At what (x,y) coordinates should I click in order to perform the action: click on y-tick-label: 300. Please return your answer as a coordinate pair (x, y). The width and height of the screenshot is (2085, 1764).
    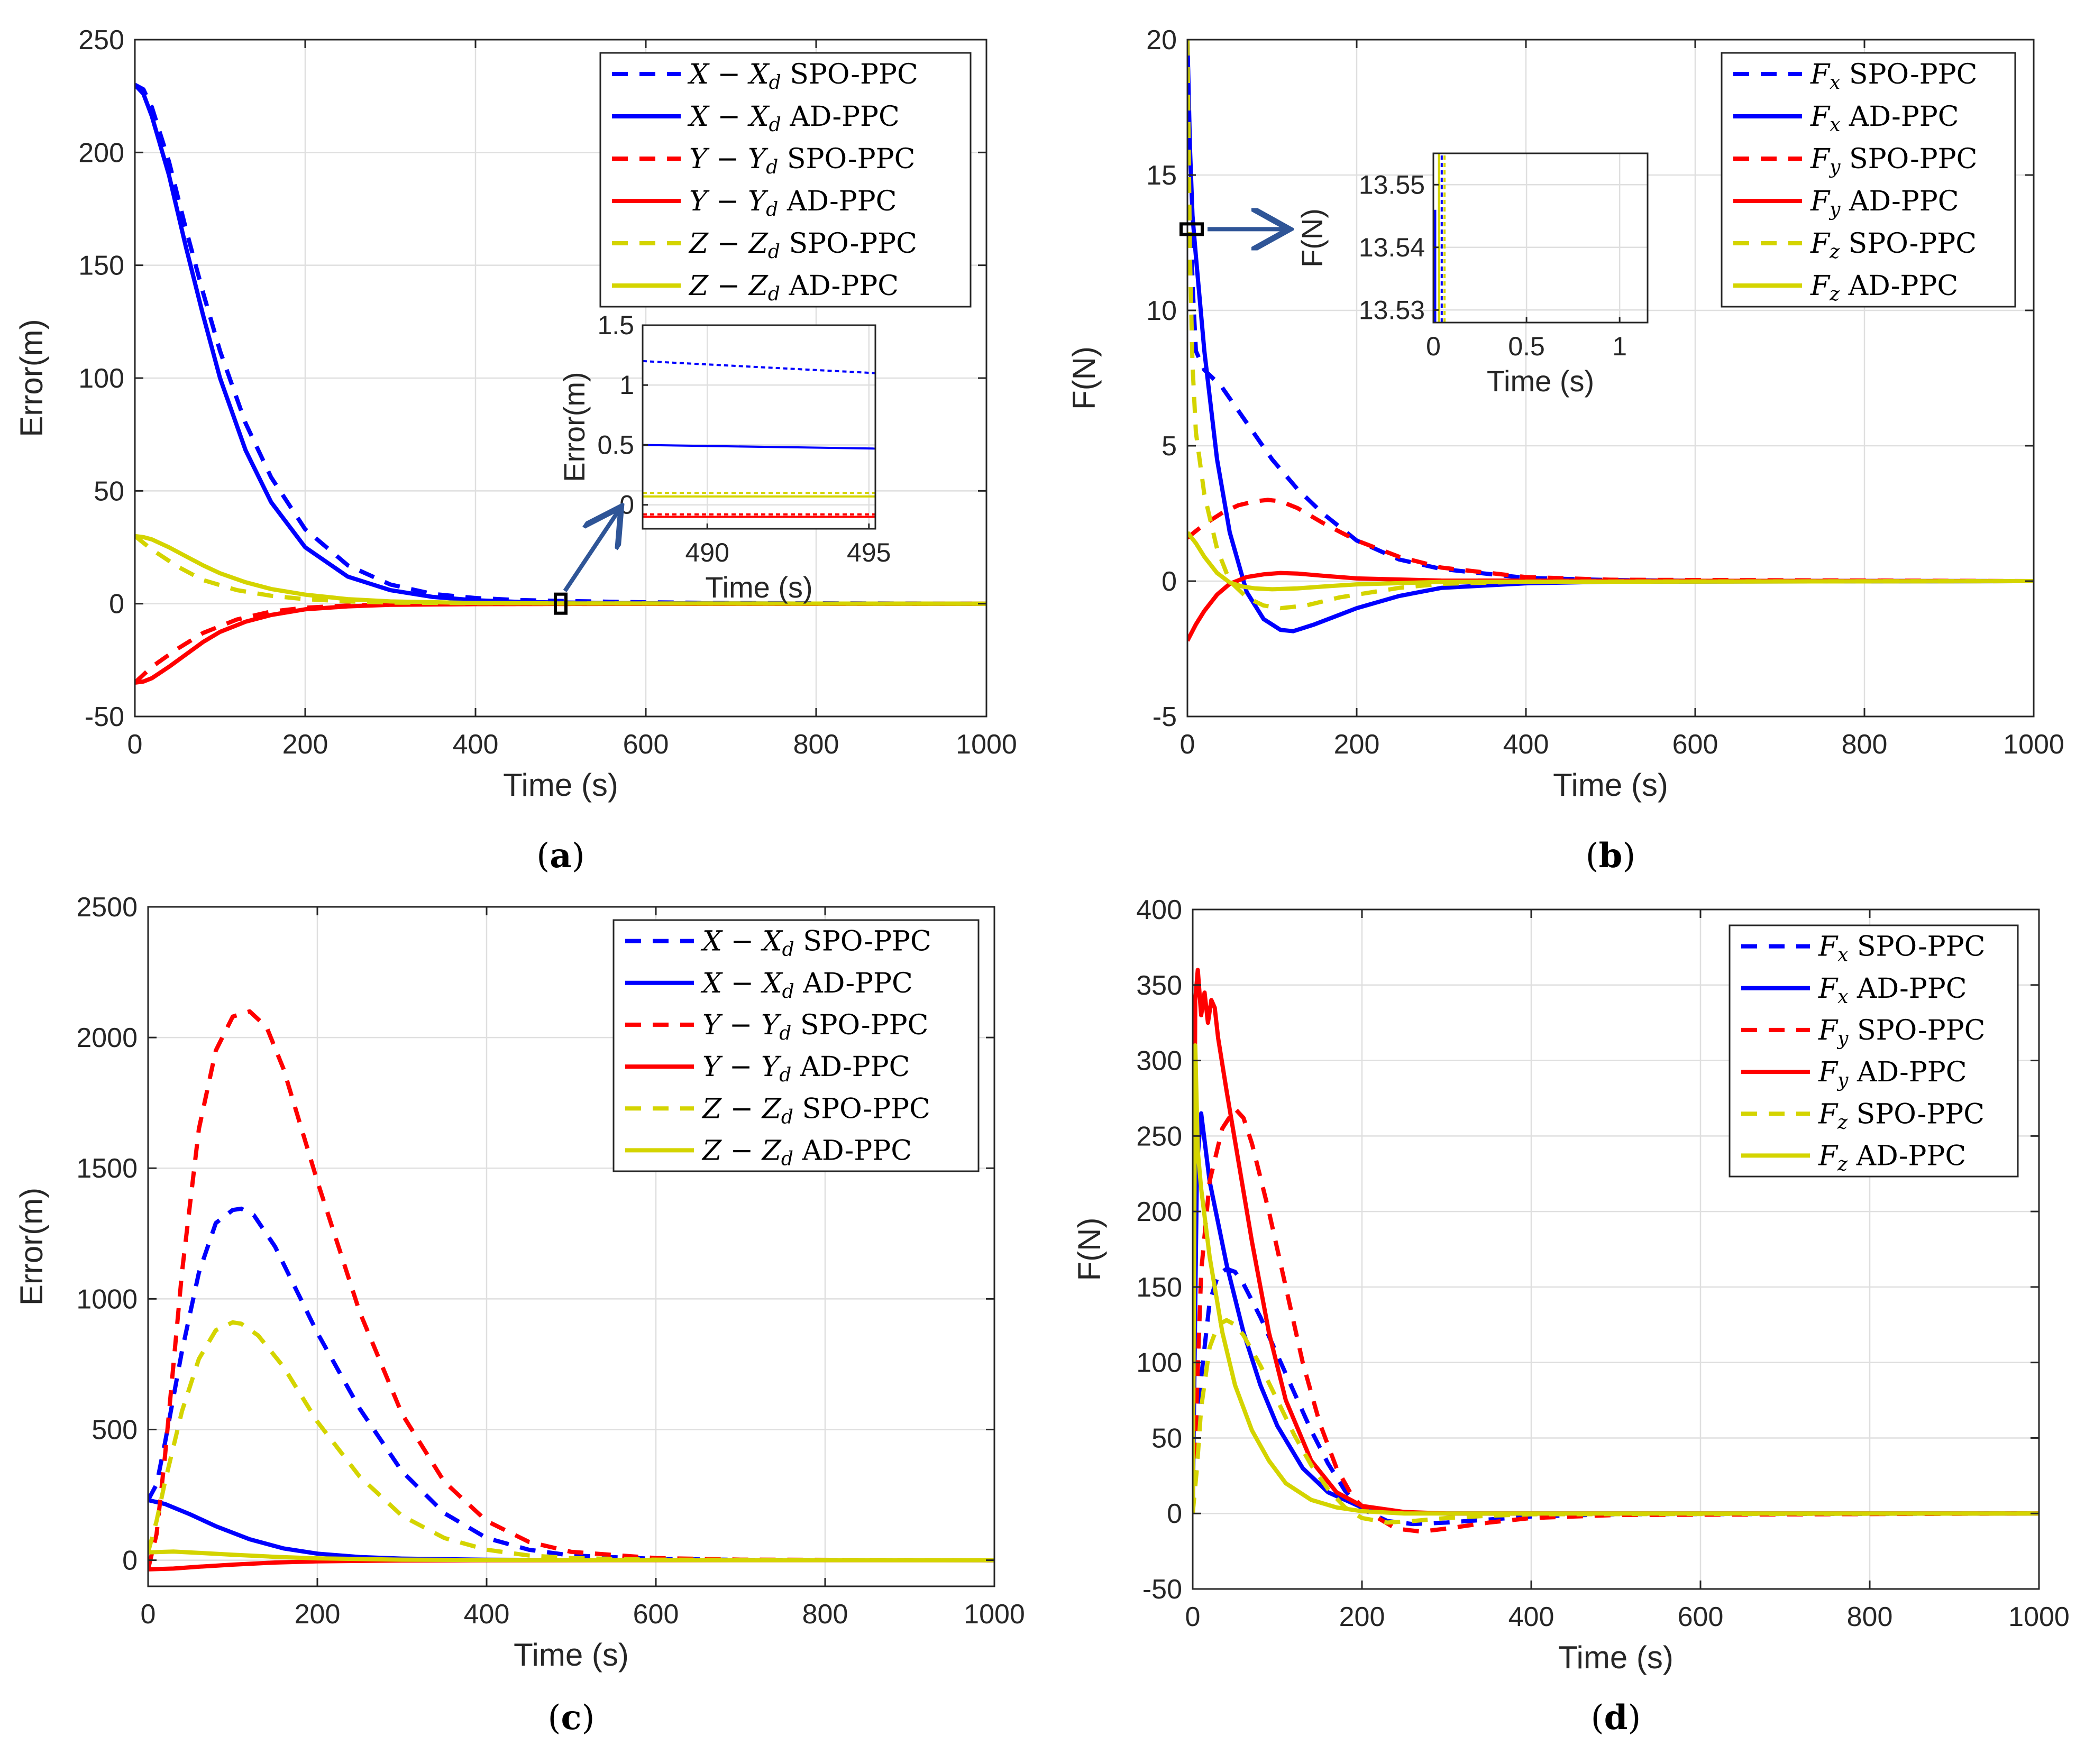
    Looking at the image, I should click on (1159, 1062).